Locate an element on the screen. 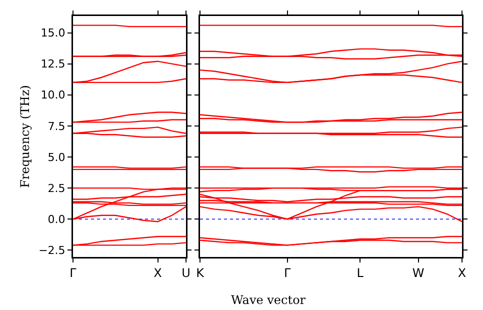 The image size is (483, 310). x-tick-label: K is located at coordinates (201, 273).